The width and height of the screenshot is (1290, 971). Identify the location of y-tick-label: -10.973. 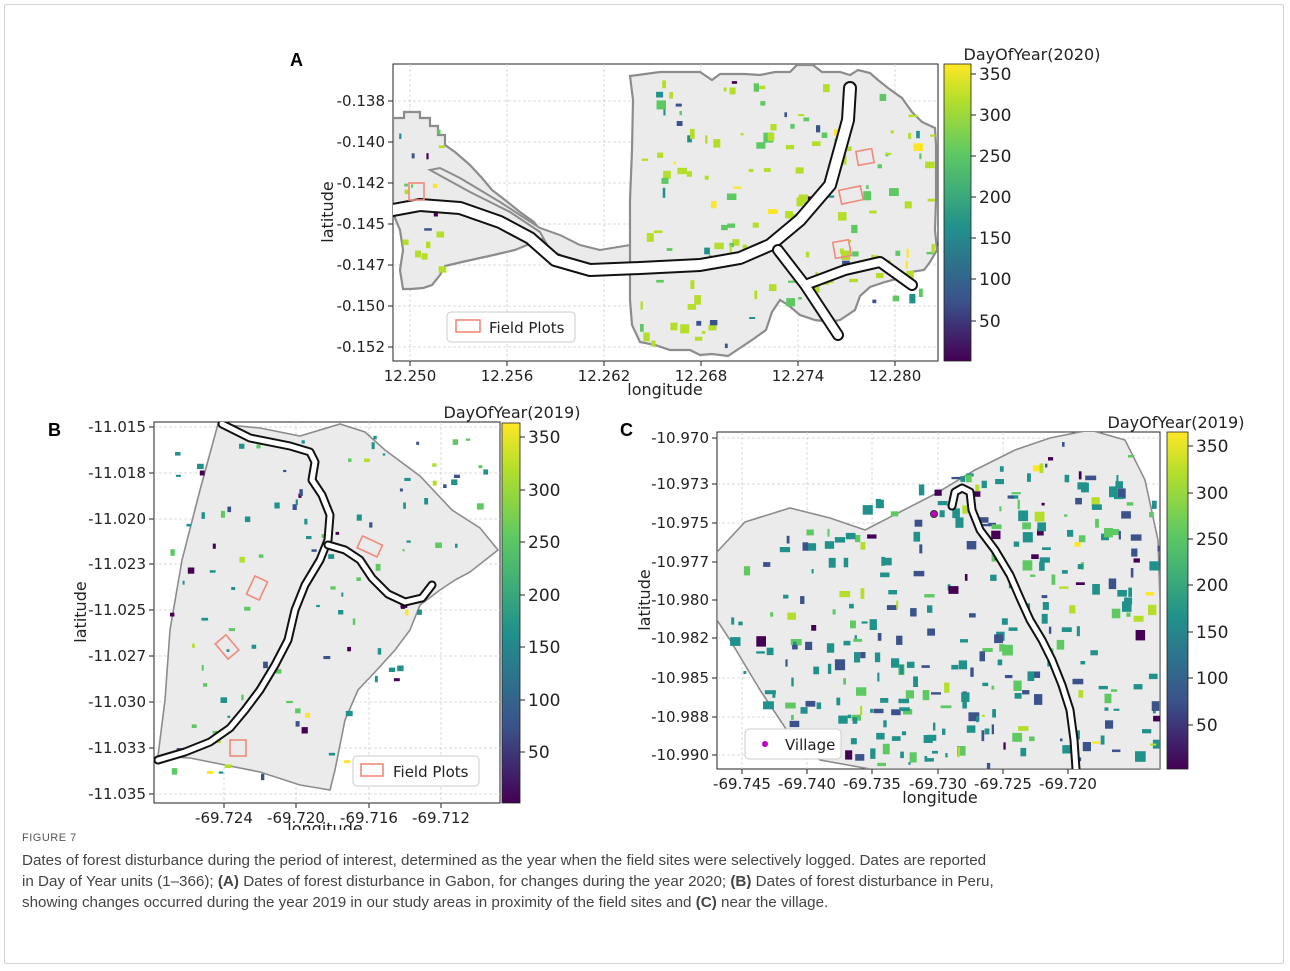
(680, 484).